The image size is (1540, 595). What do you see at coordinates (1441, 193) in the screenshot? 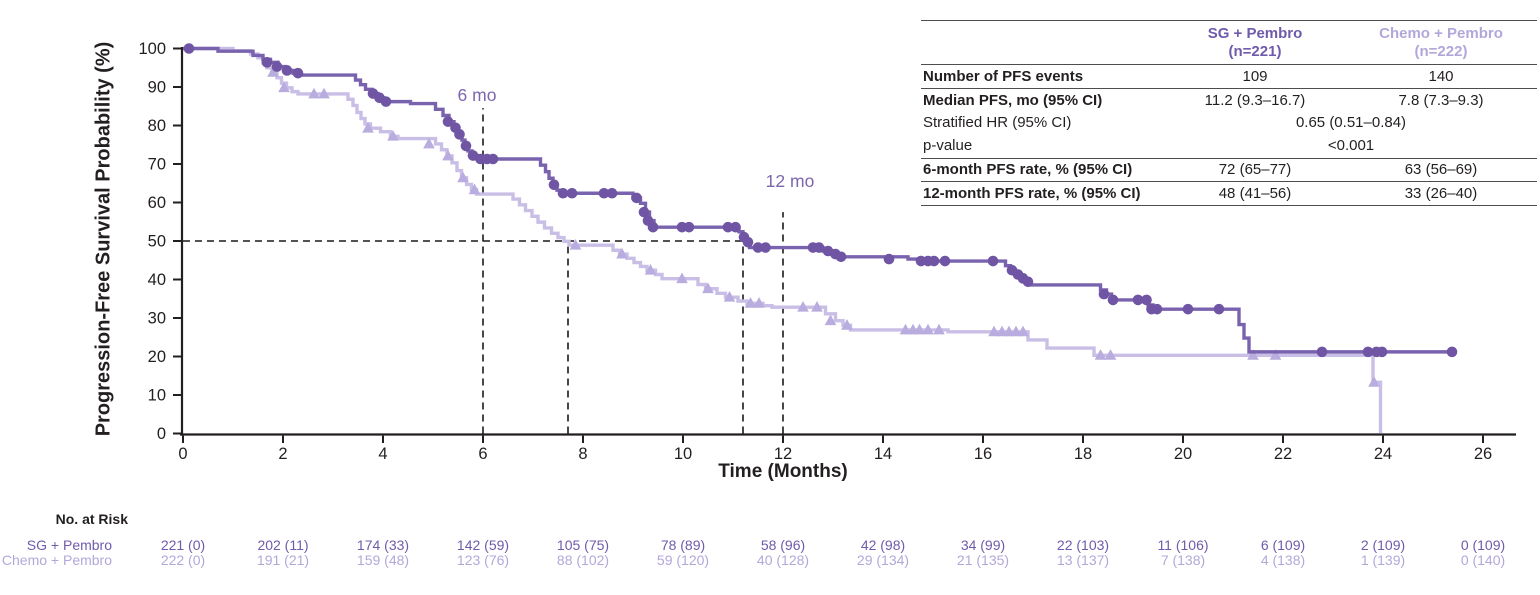
I see `rate12-chemo: 33 (26–40)` at bounding box center [1441, 193].